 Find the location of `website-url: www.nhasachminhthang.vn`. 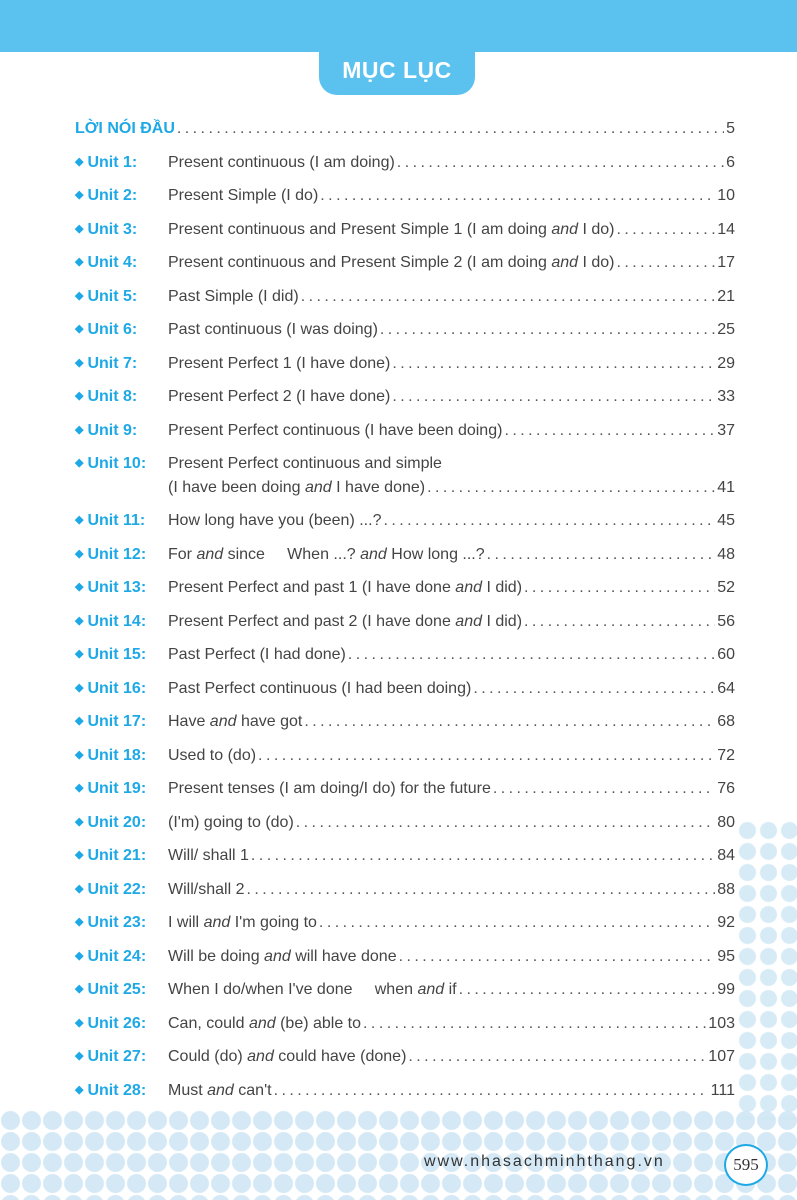

website-url: www.nhasachminhthang.vn is located at coordinates (544, 1161).